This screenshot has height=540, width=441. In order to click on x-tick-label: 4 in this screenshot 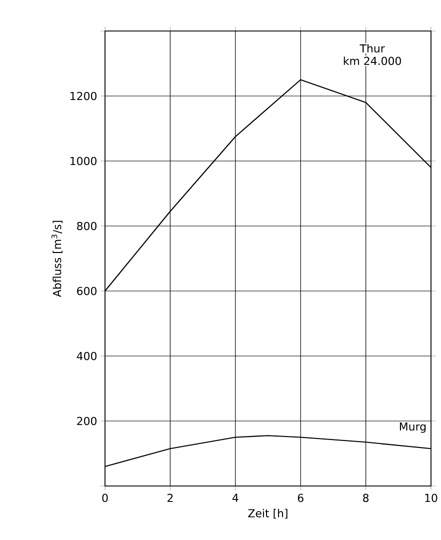, I will do `click(235, 498)`.